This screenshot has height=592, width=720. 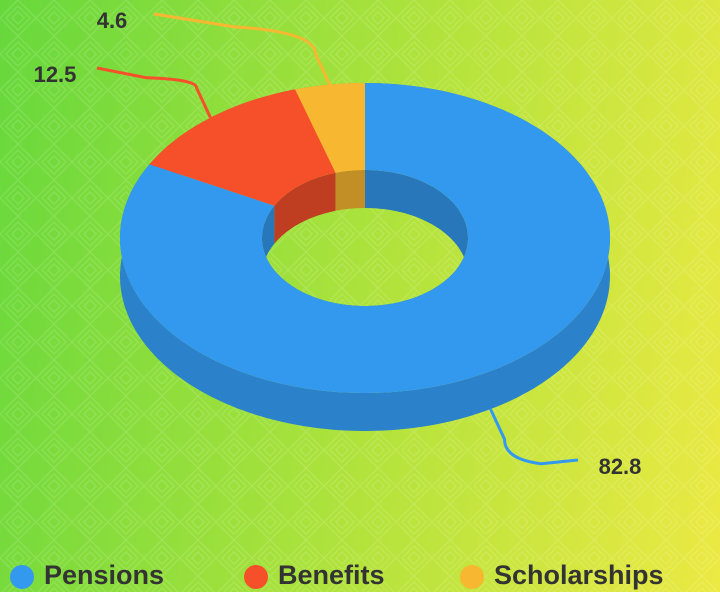 I want to click on data-label: 4.6, so click(x=112, y=20).